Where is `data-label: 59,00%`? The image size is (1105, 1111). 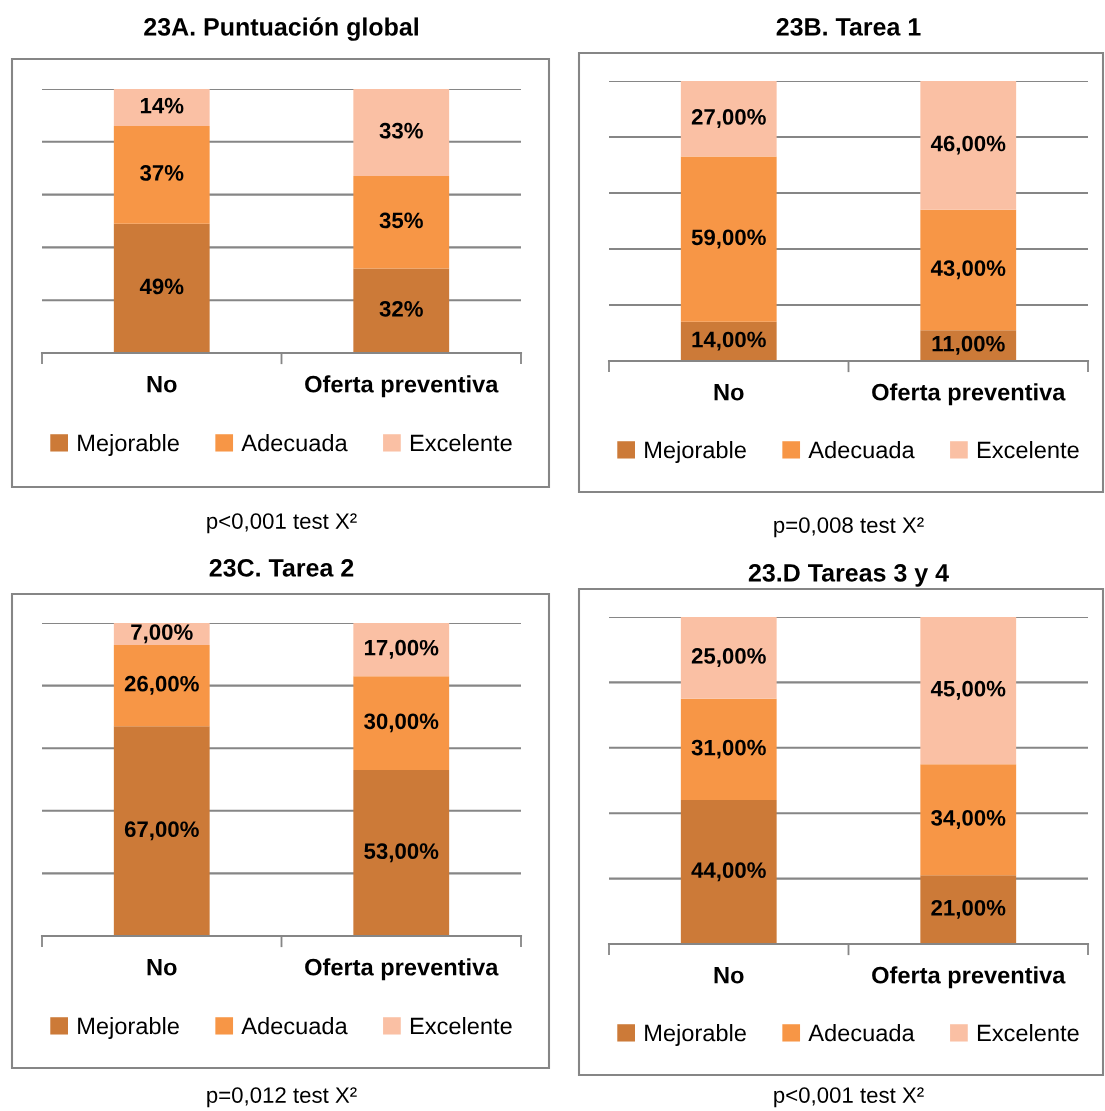
data-label: 59,00% is located at coordinates (728, 239).